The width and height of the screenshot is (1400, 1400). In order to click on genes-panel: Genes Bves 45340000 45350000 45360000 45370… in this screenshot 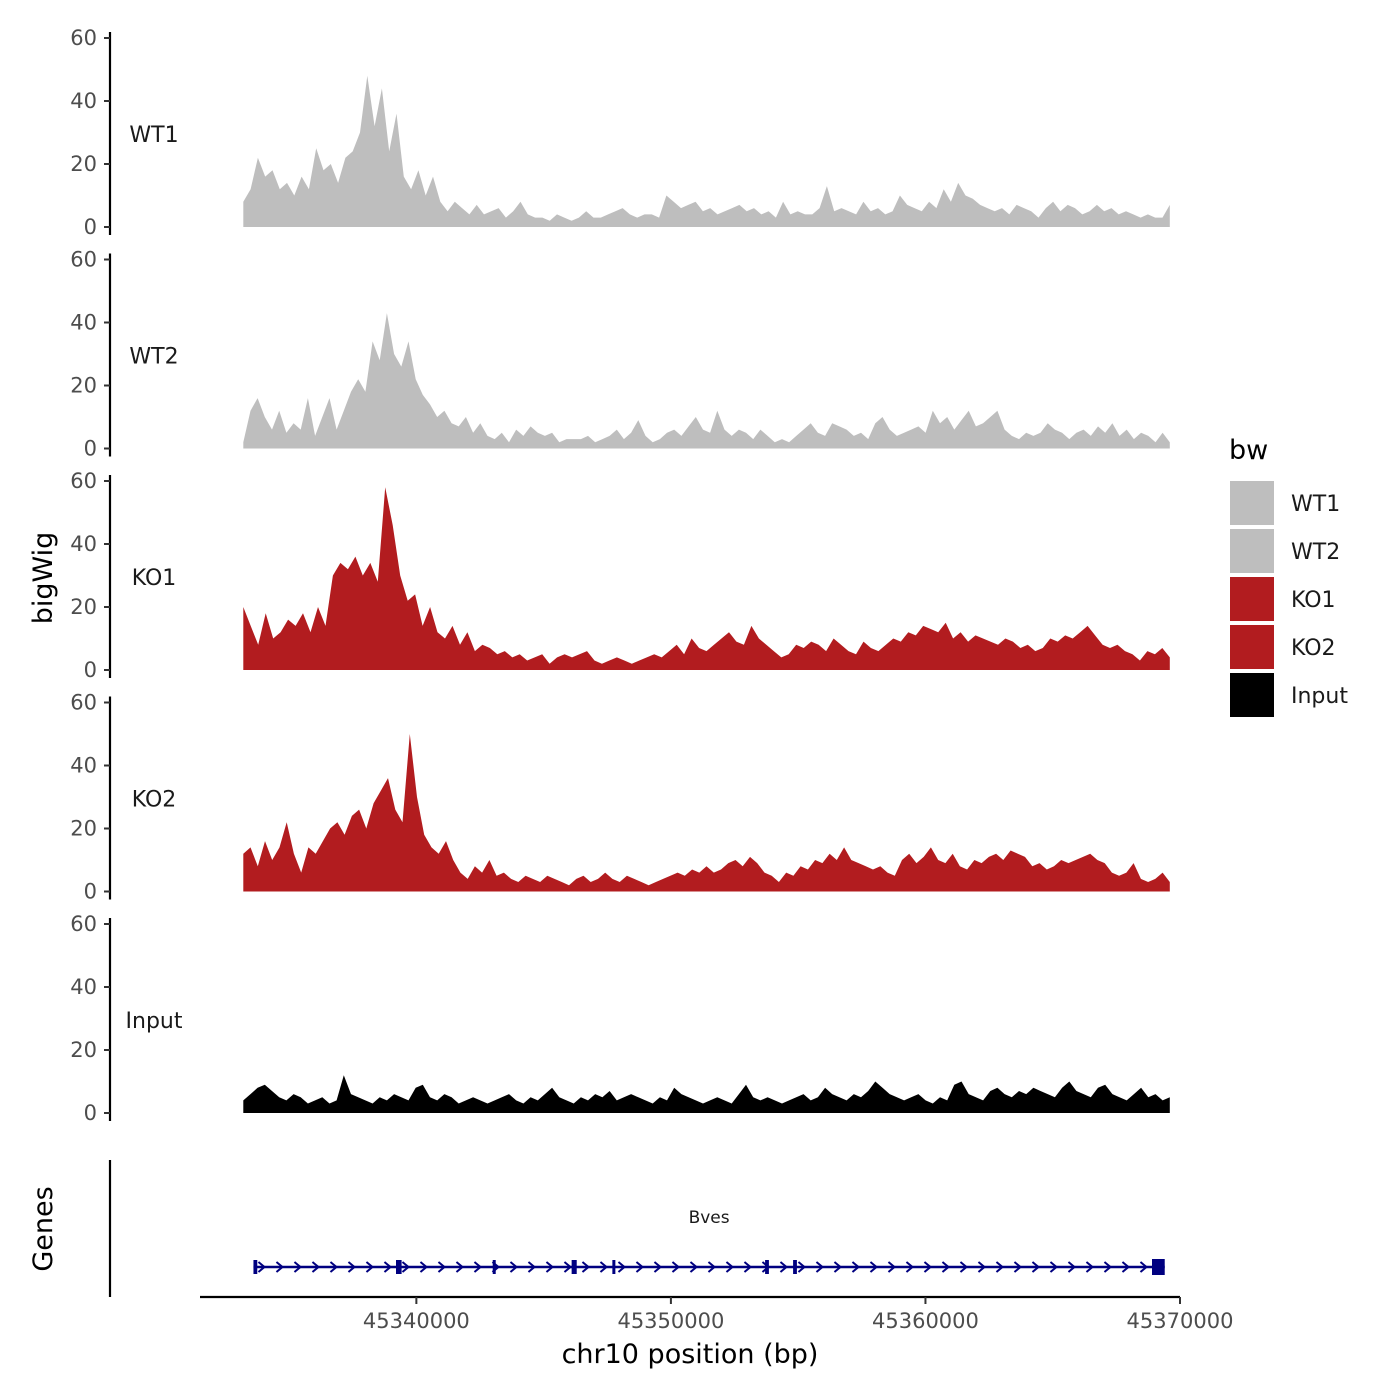, I will do `click(630, 1265)`.